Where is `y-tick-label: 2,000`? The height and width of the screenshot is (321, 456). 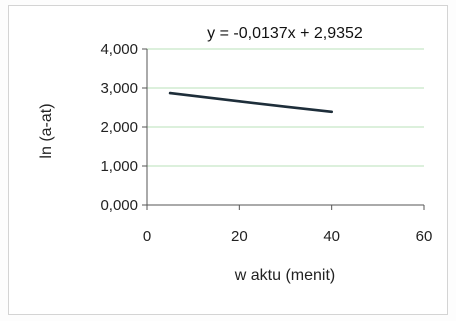
y-tick-label: 2,000 is located at coordinates (119, 127).